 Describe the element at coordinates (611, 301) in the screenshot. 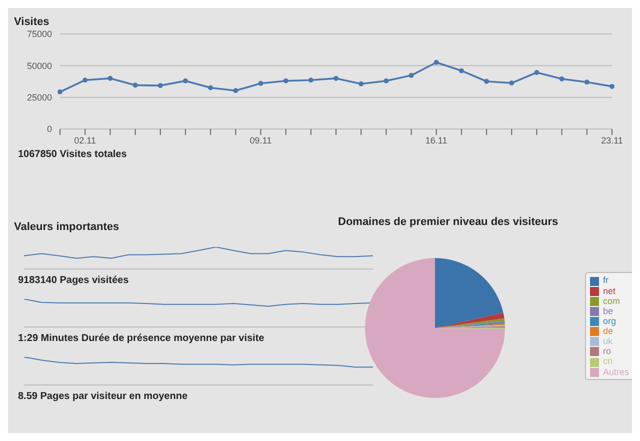

I see `legend-label: com` at that location.